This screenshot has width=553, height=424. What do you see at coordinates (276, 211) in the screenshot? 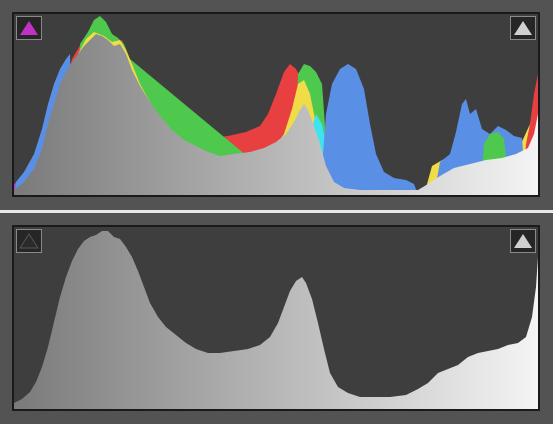
I see `panel-divider` at bounding box center [276, 211].